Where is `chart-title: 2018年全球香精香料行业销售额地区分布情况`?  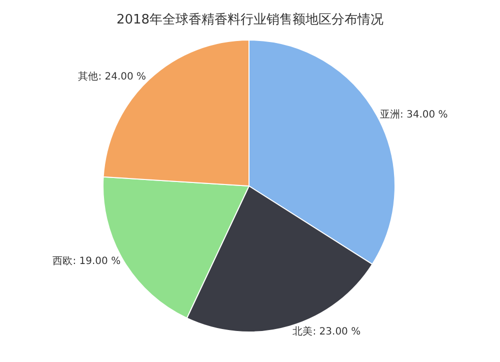
chart-title: 2018年全球香精香料行业销售额地区分布情况 is located at coordinates (250, 20).